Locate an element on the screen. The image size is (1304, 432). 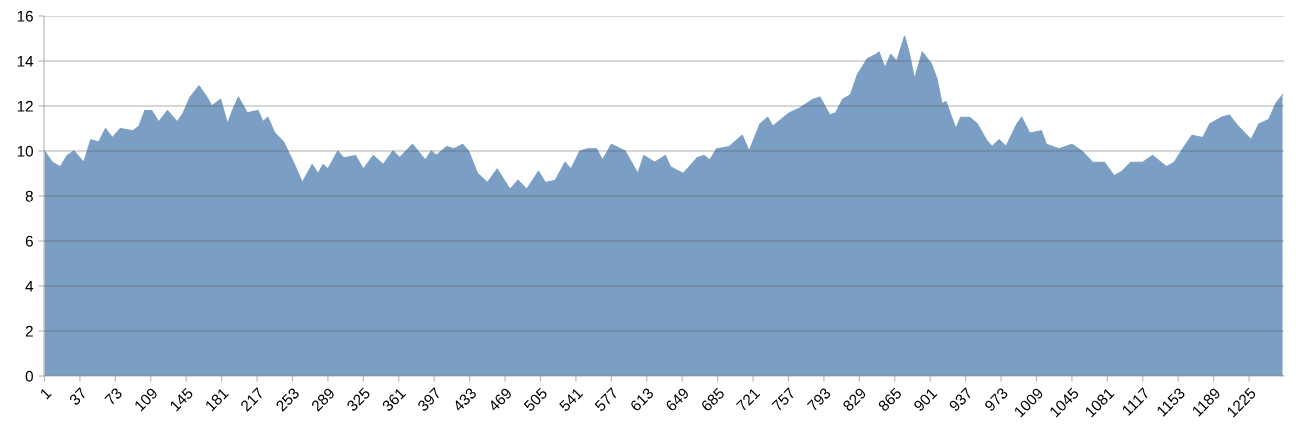
y-tick-label: 2 is located at coordinates (29, 331).